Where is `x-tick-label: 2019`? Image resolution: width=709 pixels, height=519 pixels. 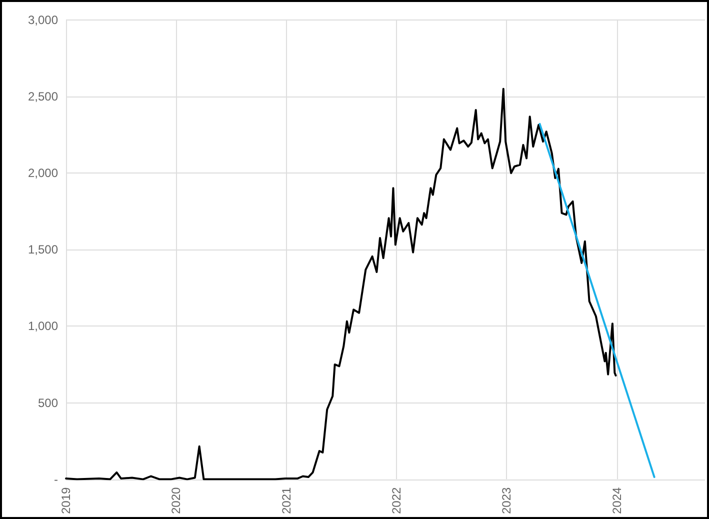
x-tick-label: 2019 is located at coordinates (66, 500).